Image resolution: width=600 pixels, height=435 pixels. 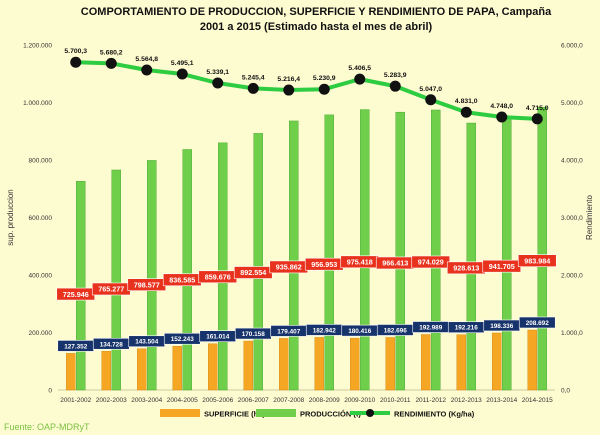 I want to click on superficie-data-label: 143.504, so click(x=147, y=342).